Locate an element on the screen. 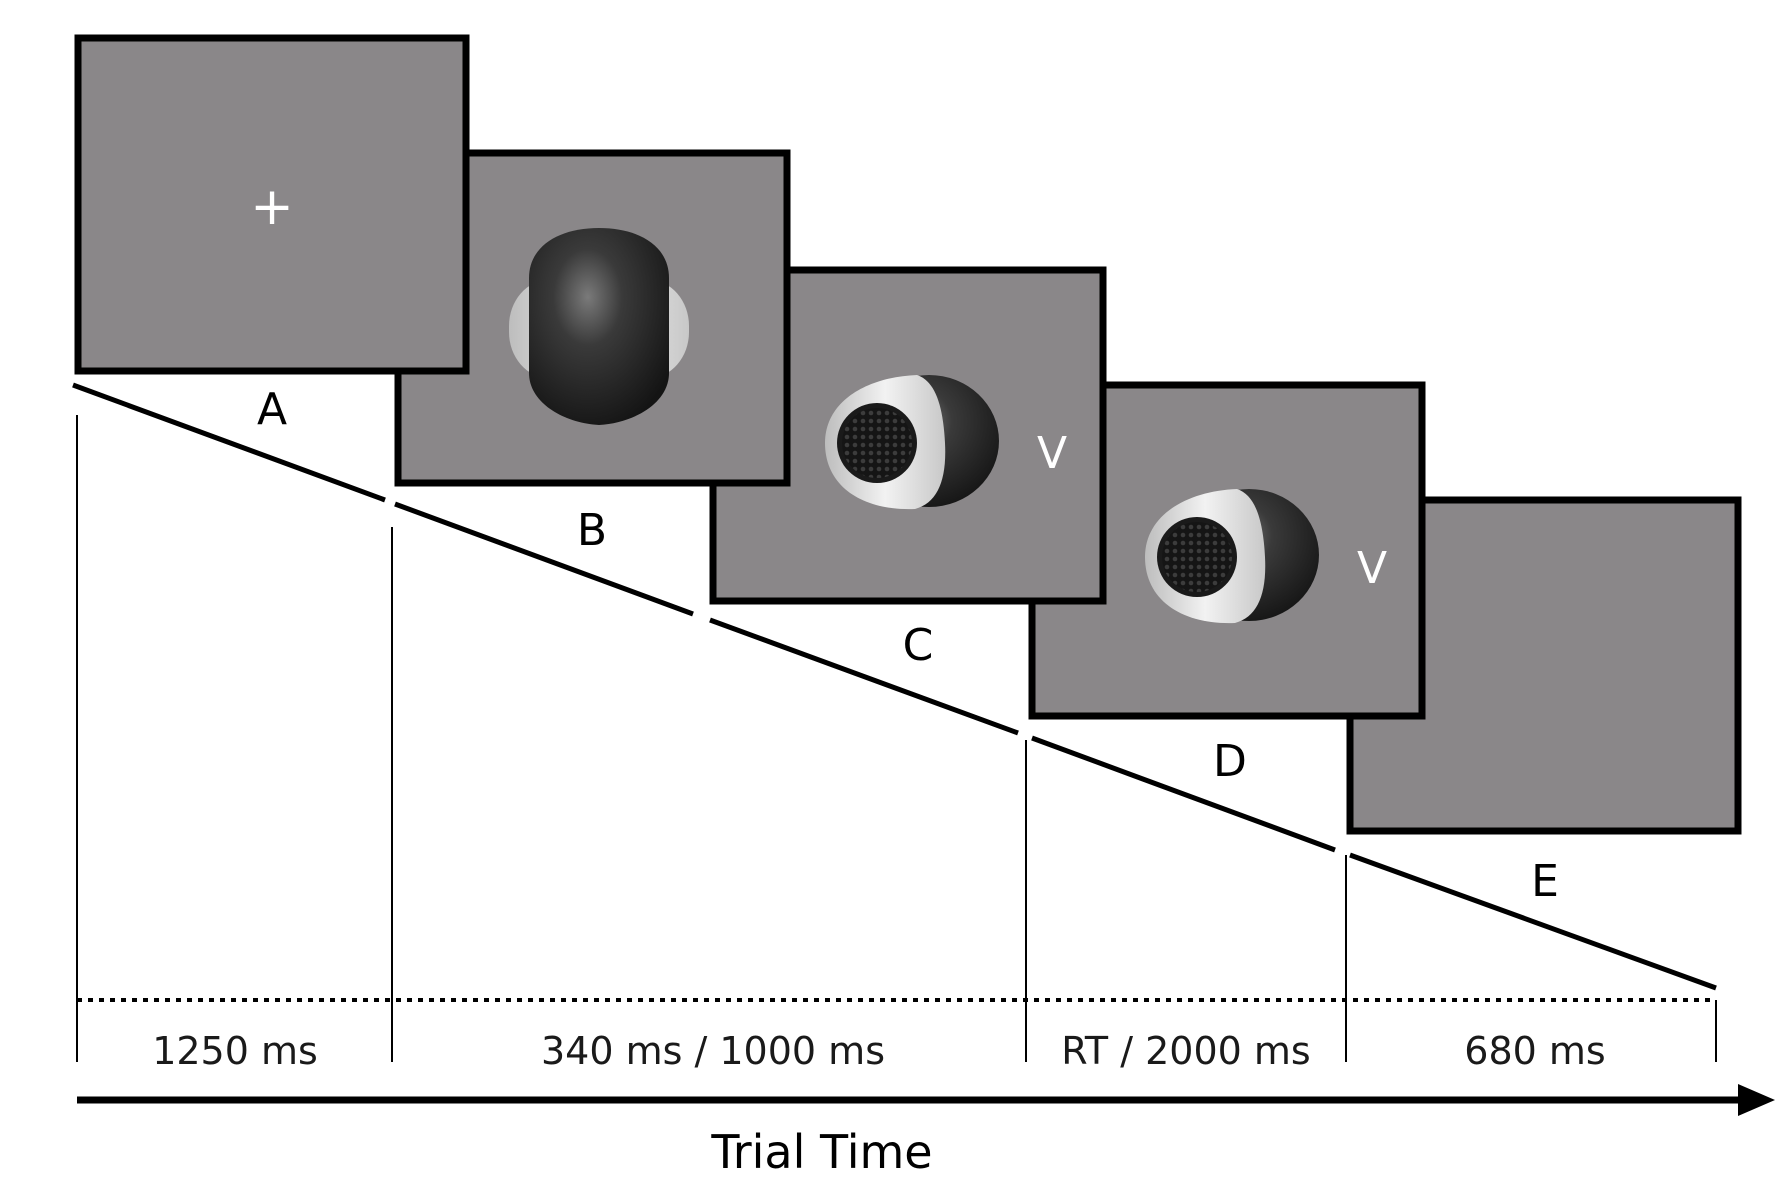  panel-letter-e: E is located at coordinates (1545, 881).